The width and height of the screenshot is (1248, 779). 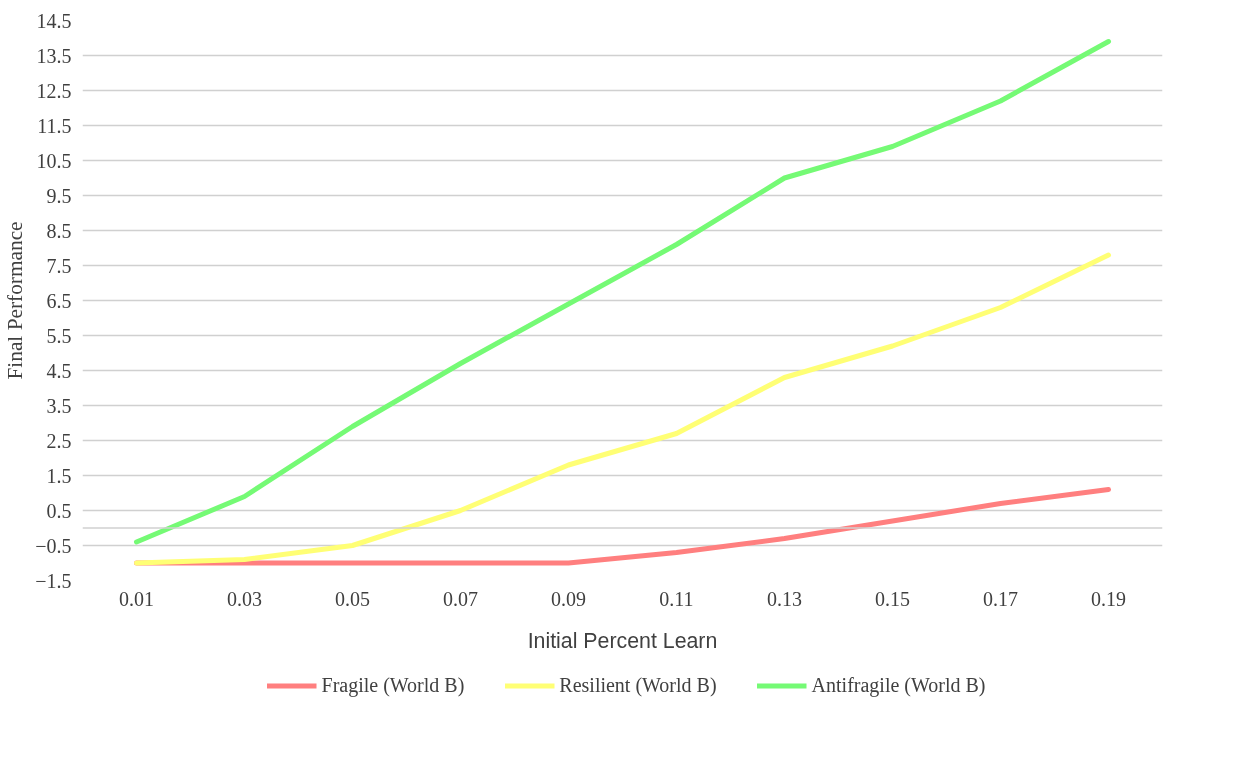 What do you see at coordinates (784, 598) in the screenshot?
I see `x-tick-label: 0.13` at bounding box center [784, 598].